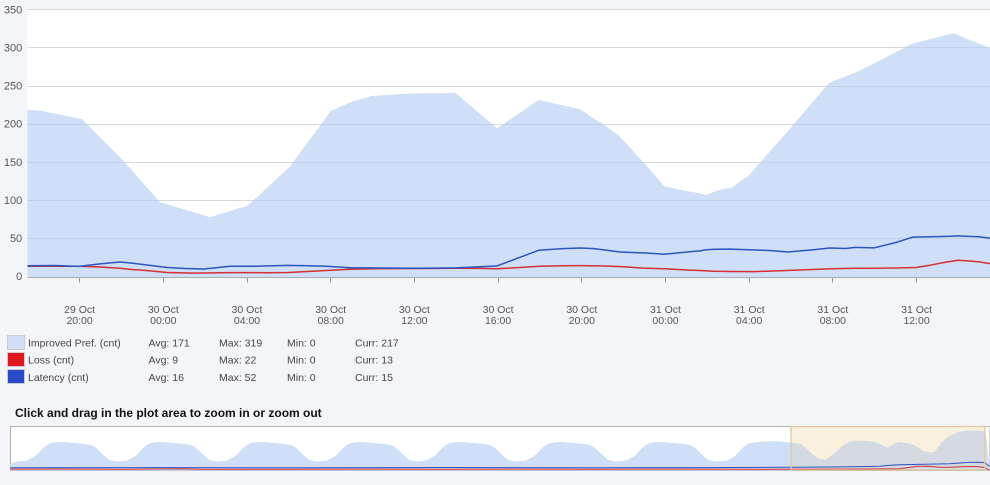 The height and width of the screenshot is (485, 990). I want to click on svg-text: 0, so click(19, 277).